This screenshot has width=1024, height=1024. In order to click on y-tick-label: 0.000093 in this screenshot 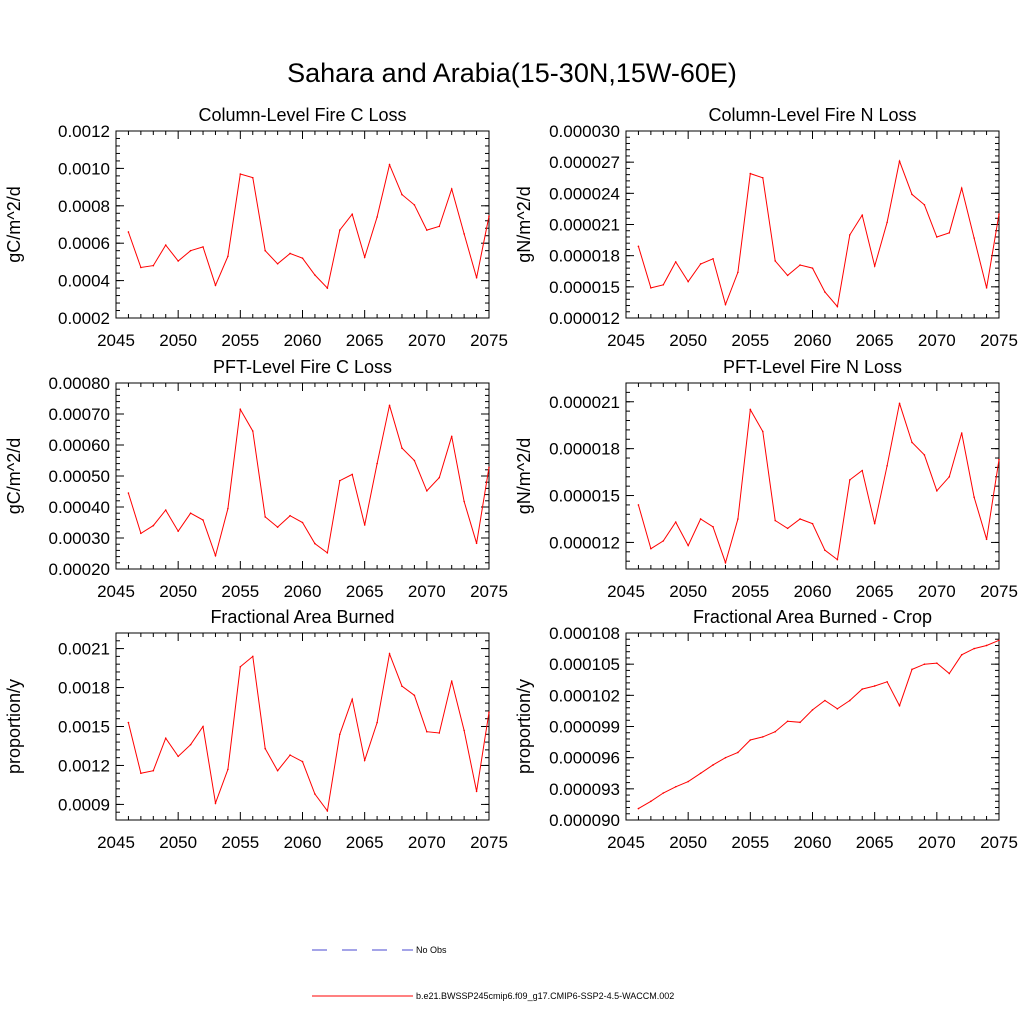, I will do `click(584, 789)`.